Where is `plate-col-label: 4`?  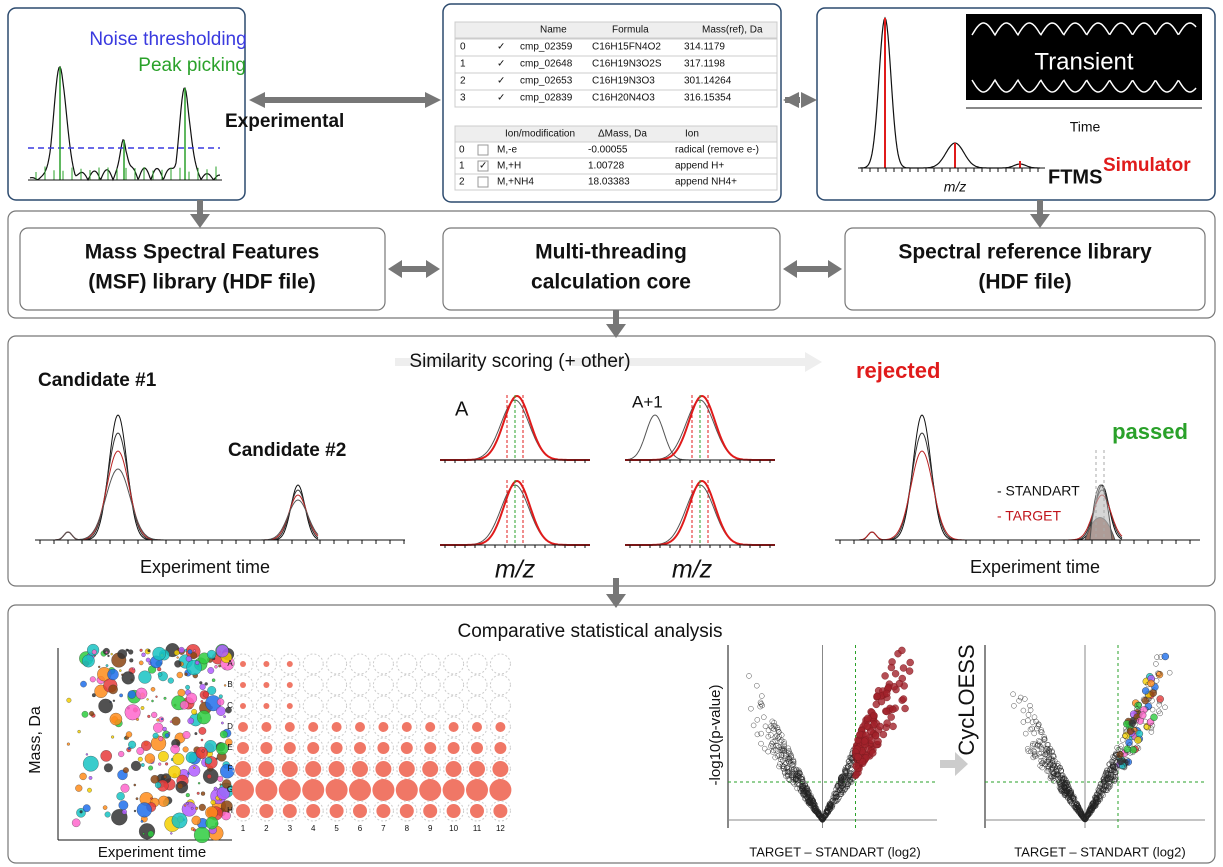 plate-col-label: 4 is located at coordinates (313, 828).